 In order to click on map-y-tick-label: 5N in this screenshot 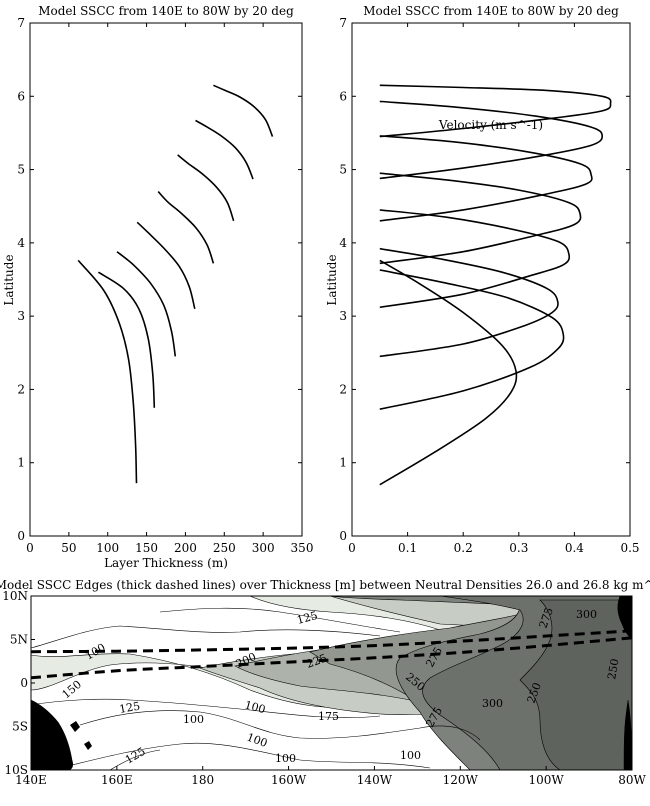, I will do `click(19, 640)`.